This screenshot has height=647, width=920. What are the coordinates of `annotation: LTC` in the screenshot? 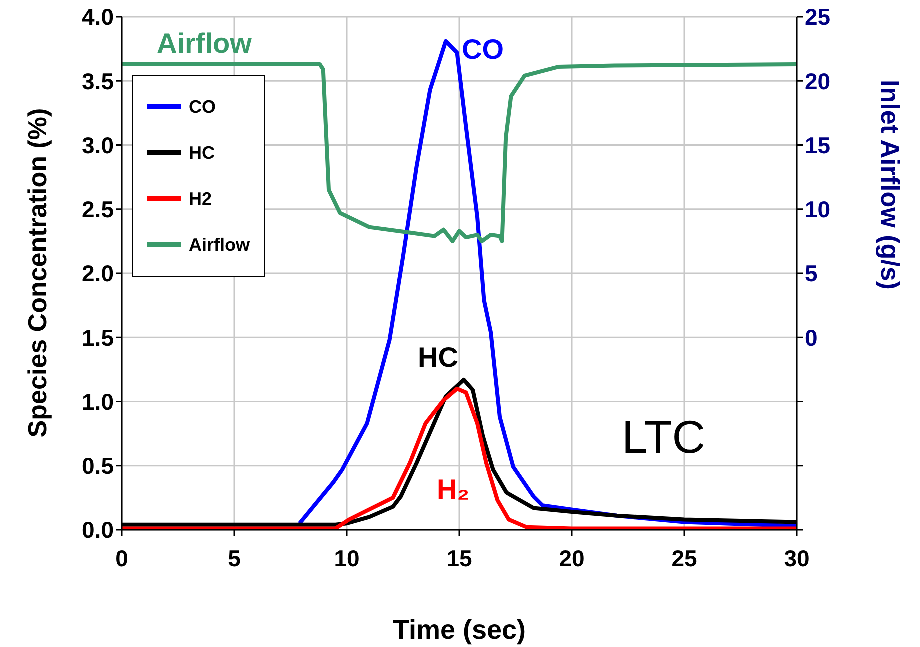 It's located at (664, 437).